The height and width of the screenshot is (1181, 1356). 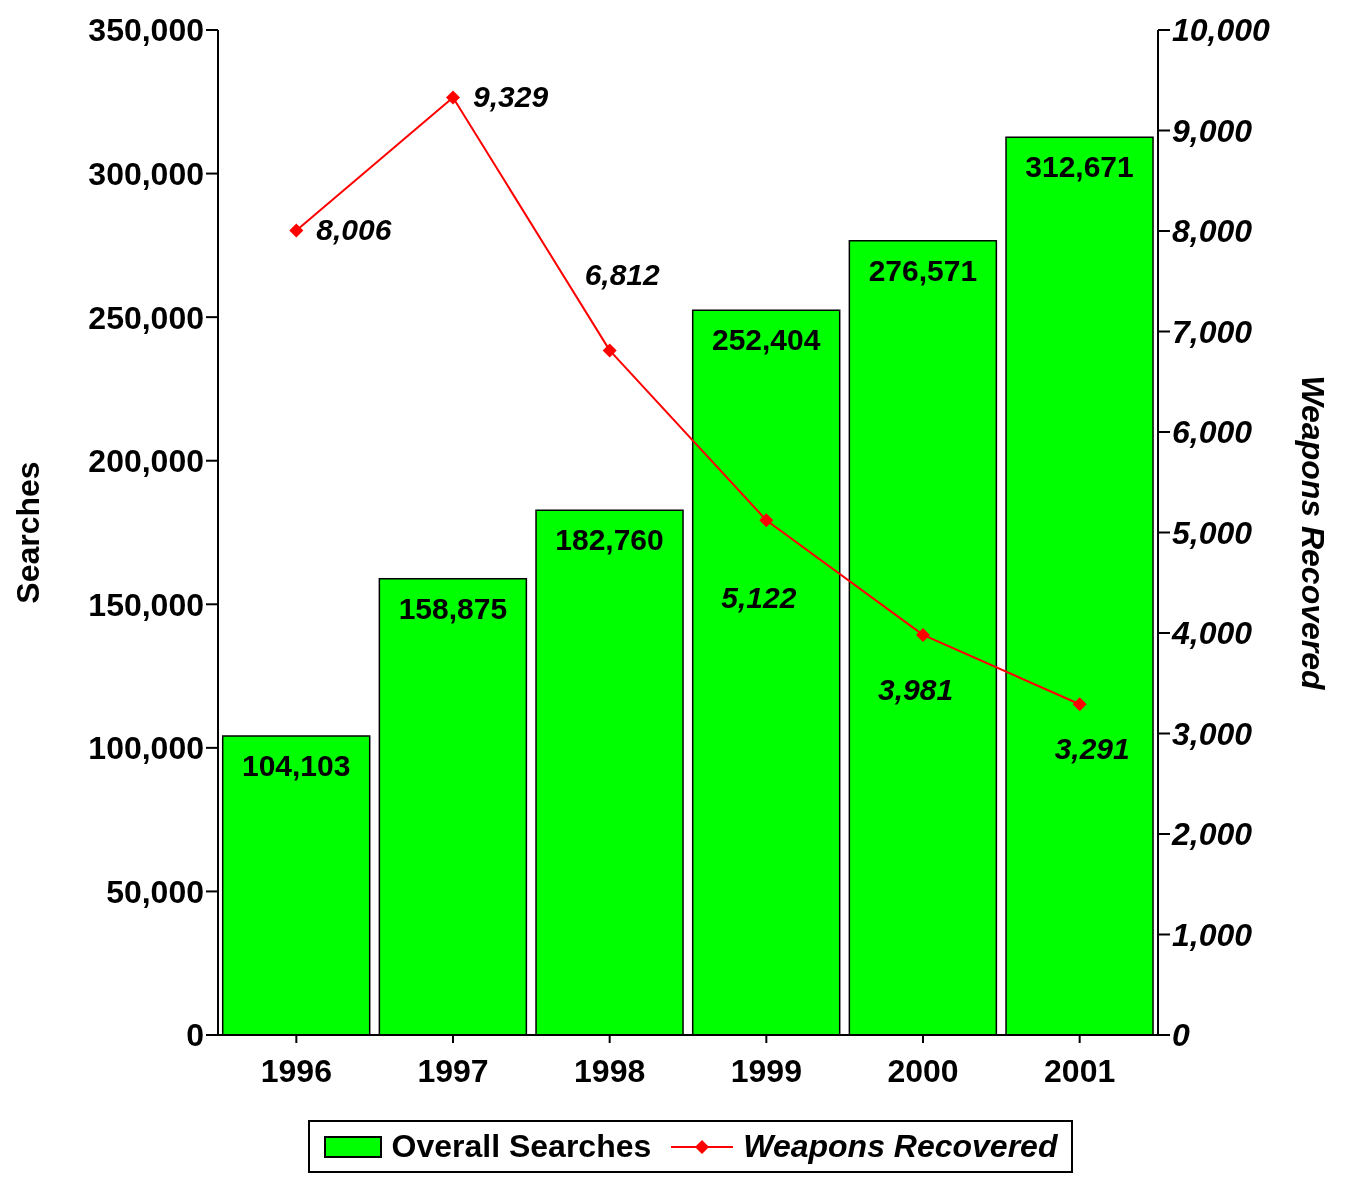 What do you see at coordinates (354, 230) in the screenshot?
I see `data-label: 8,006` at bounding box center [354, 230].